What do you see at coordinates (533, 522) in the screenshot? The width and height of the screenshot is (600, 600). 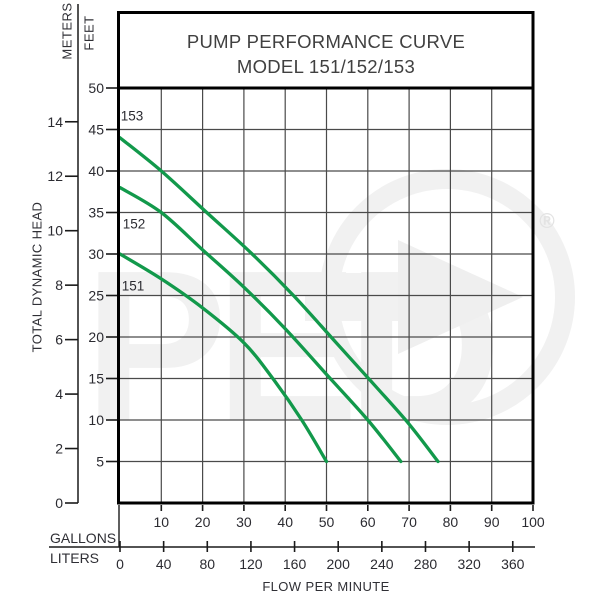 I see `gallons-tick-label: 100` at bounding box center [533, 522].